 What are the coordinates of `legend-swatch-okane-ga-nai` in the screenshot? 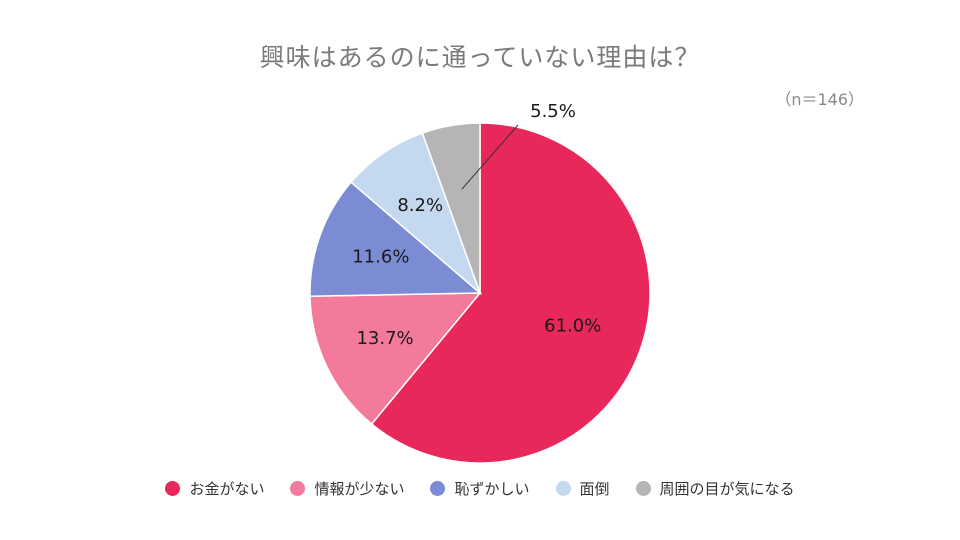 It's located at (173, 488).